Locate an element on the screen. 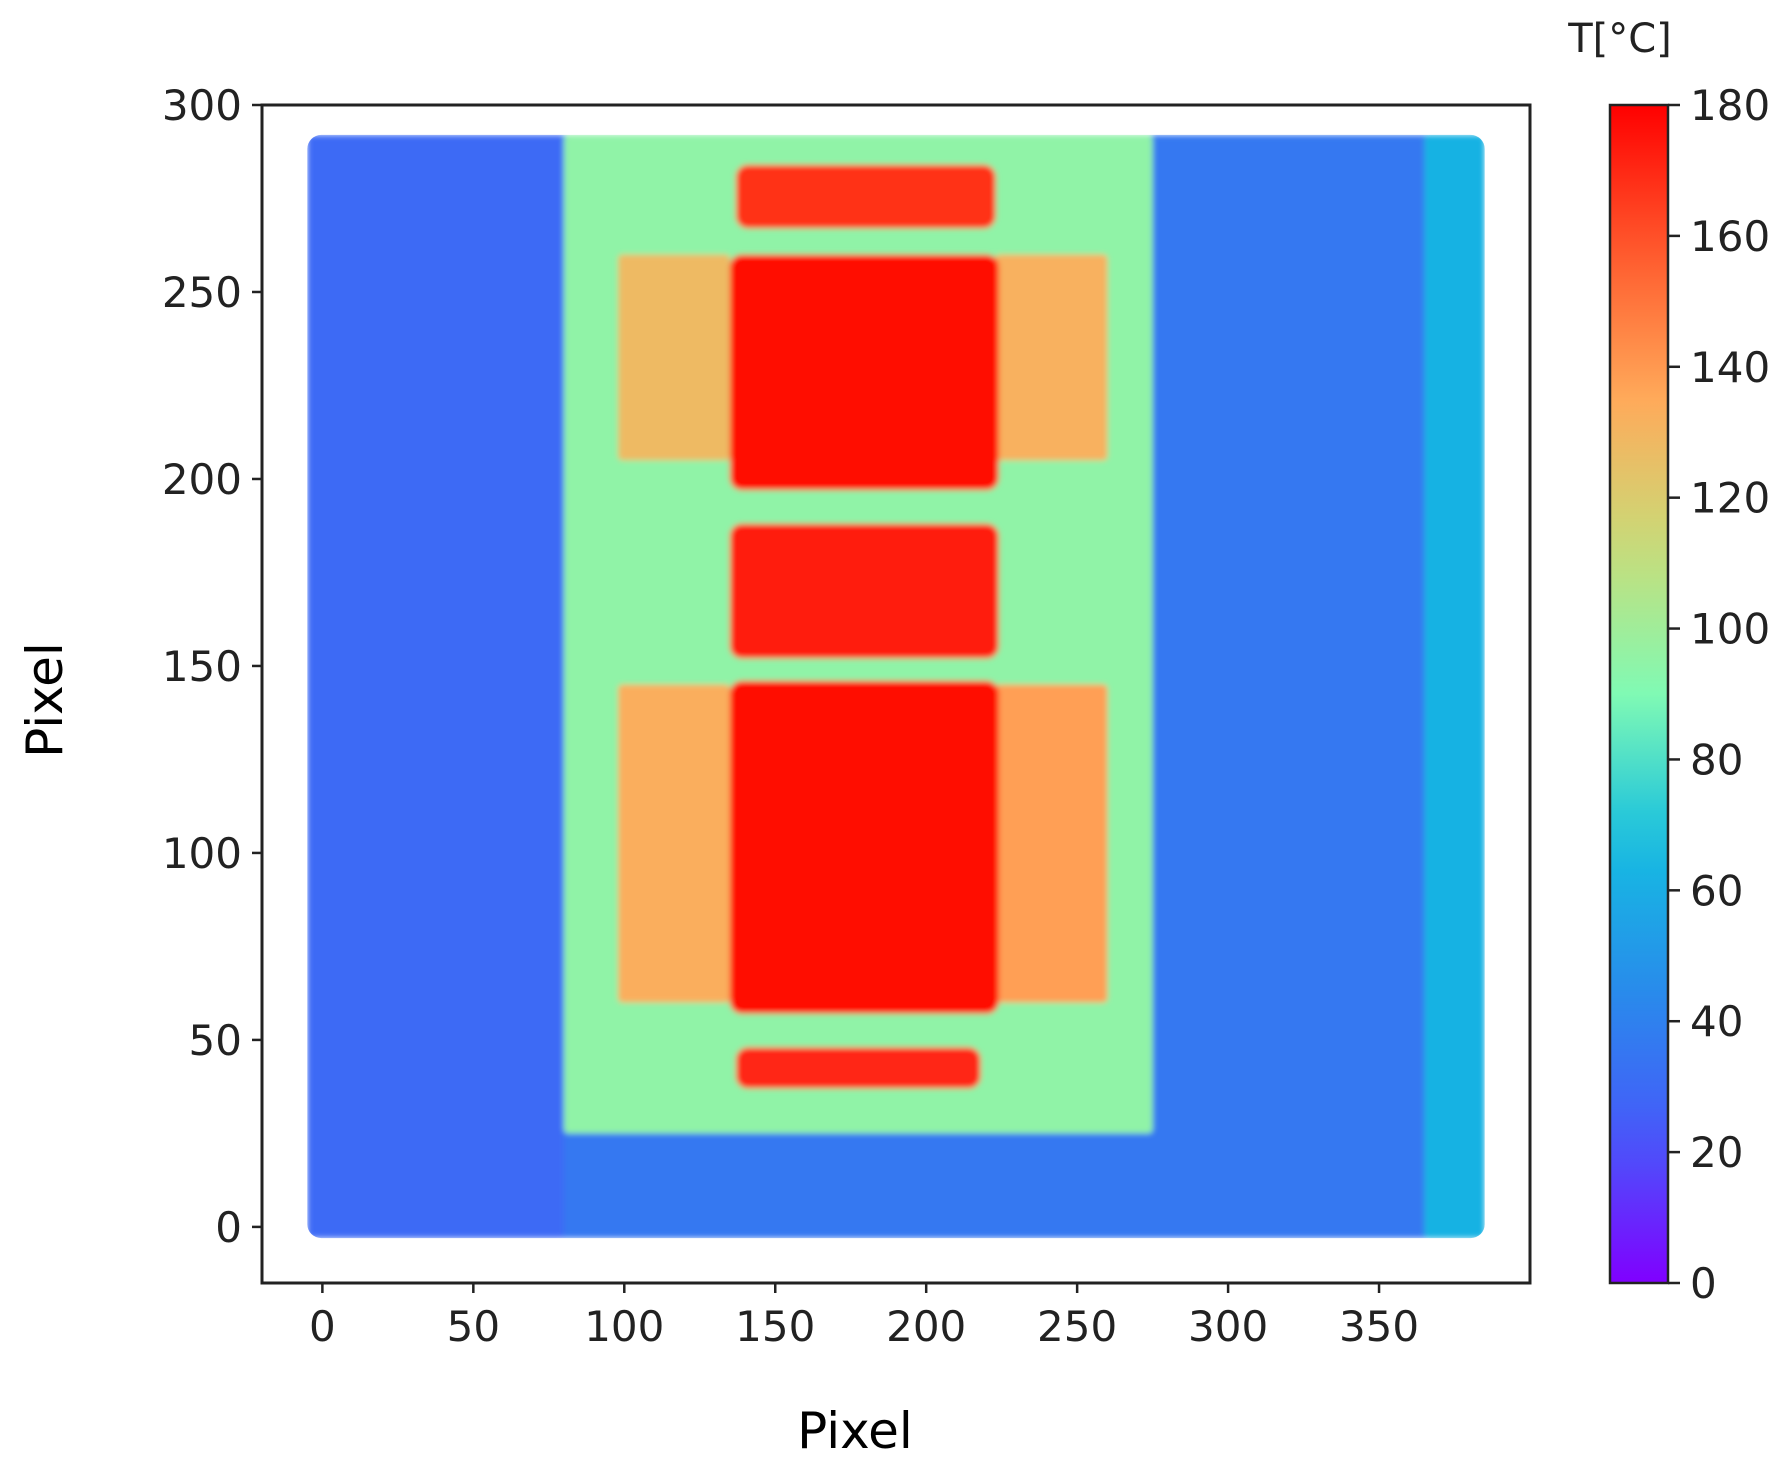  x-tick-label: 50 is located at coordinates (473, 1326).